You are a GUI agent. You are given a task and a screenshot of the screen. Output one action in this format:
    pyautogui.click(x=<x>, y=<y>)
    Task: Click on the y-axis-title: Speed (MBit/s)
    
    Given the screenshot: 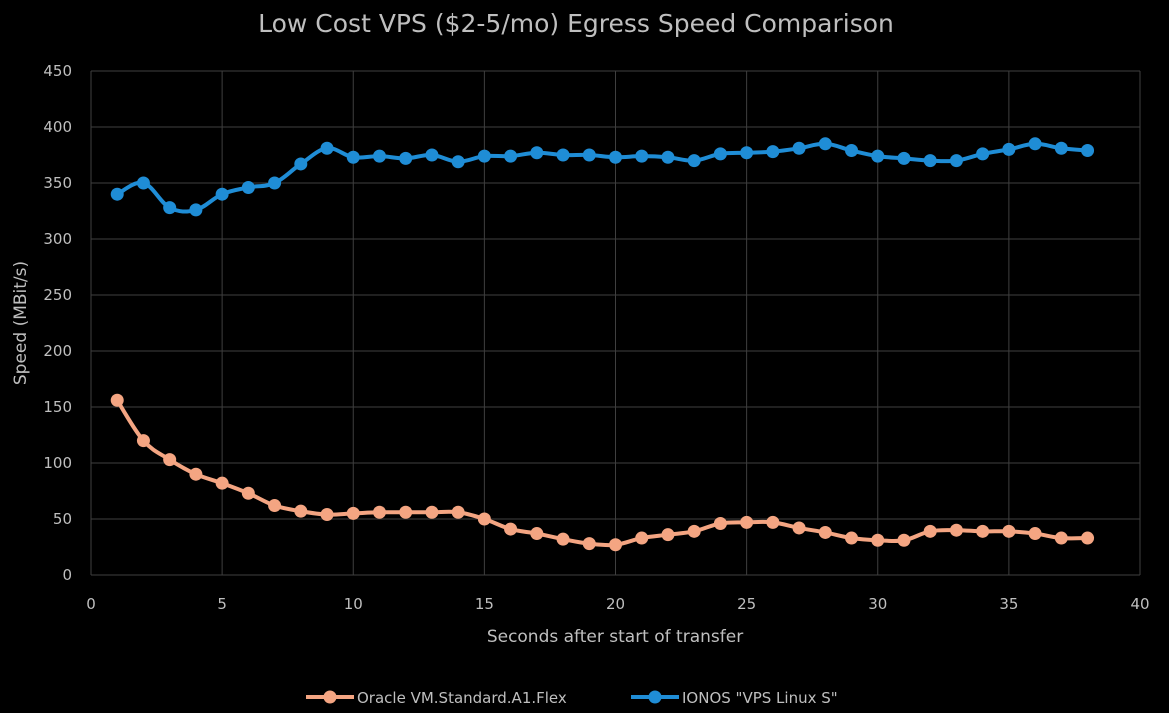 What is the action you would take?
    pyautogui.click(x=21, y=323)
    